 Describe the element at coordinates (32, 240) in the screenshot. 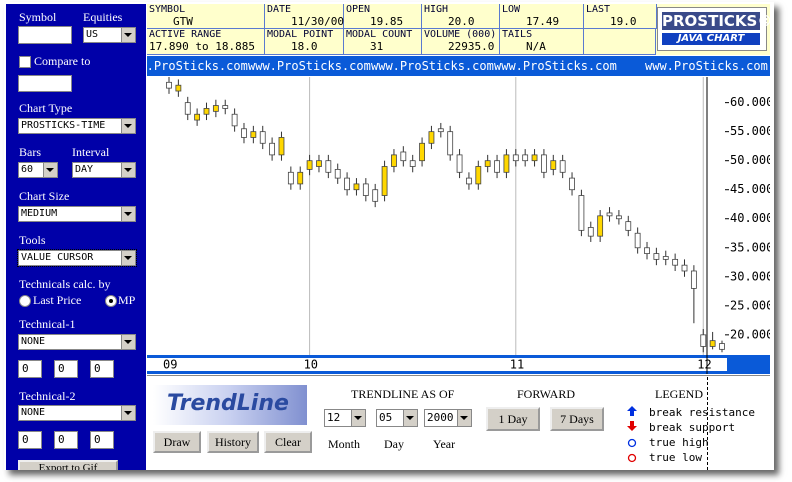

I see `label: Tools` at that location.